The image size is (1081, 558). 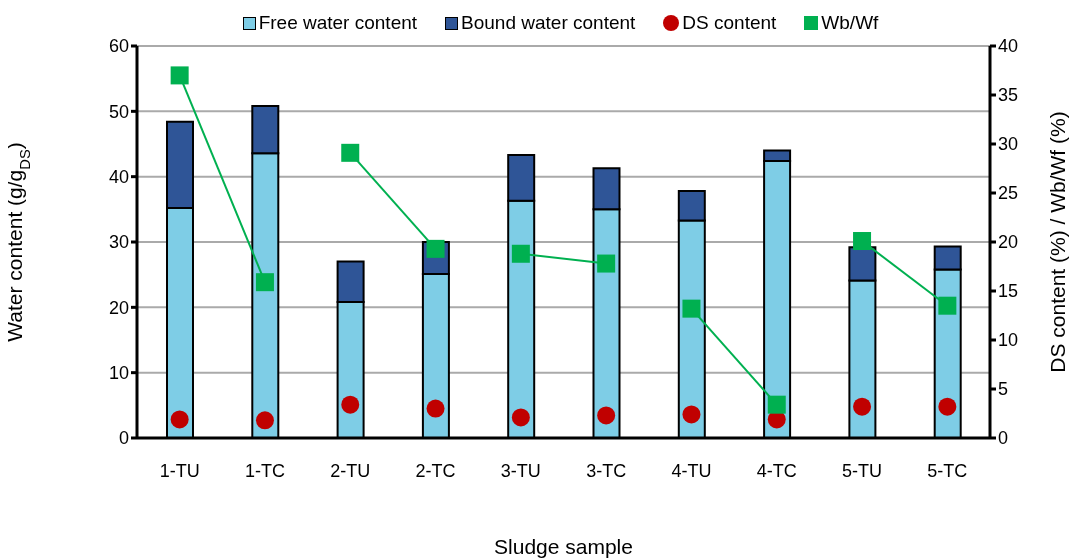 What do you see at coordinates (179, 470) in the screenshot?
I see `x-tick-label: 1-TU` at bounding box center [179, 470].